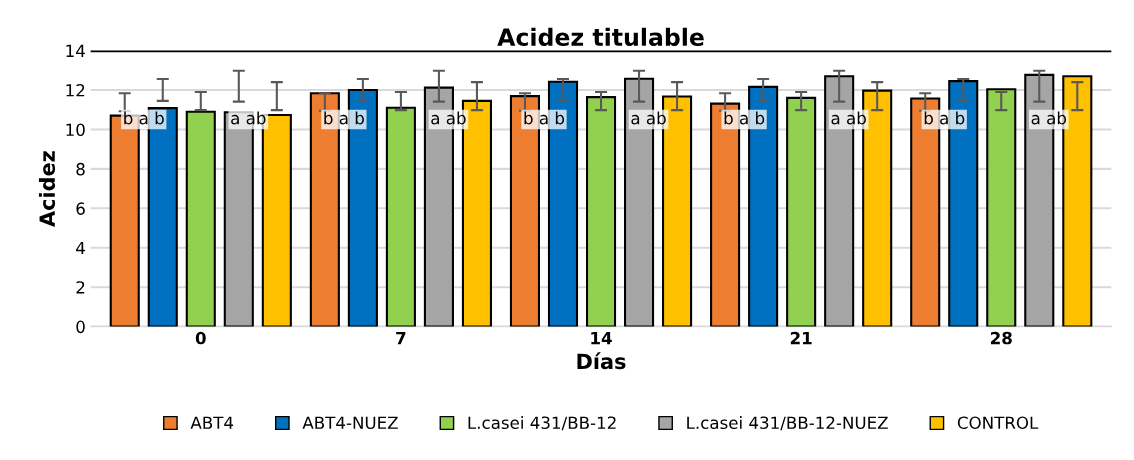 The height and width of the screenshot is (460, 1134). Describe the element at coordinates (600, 37) in the screenshot. I see `chart-title: Acidez titulable` at that location.